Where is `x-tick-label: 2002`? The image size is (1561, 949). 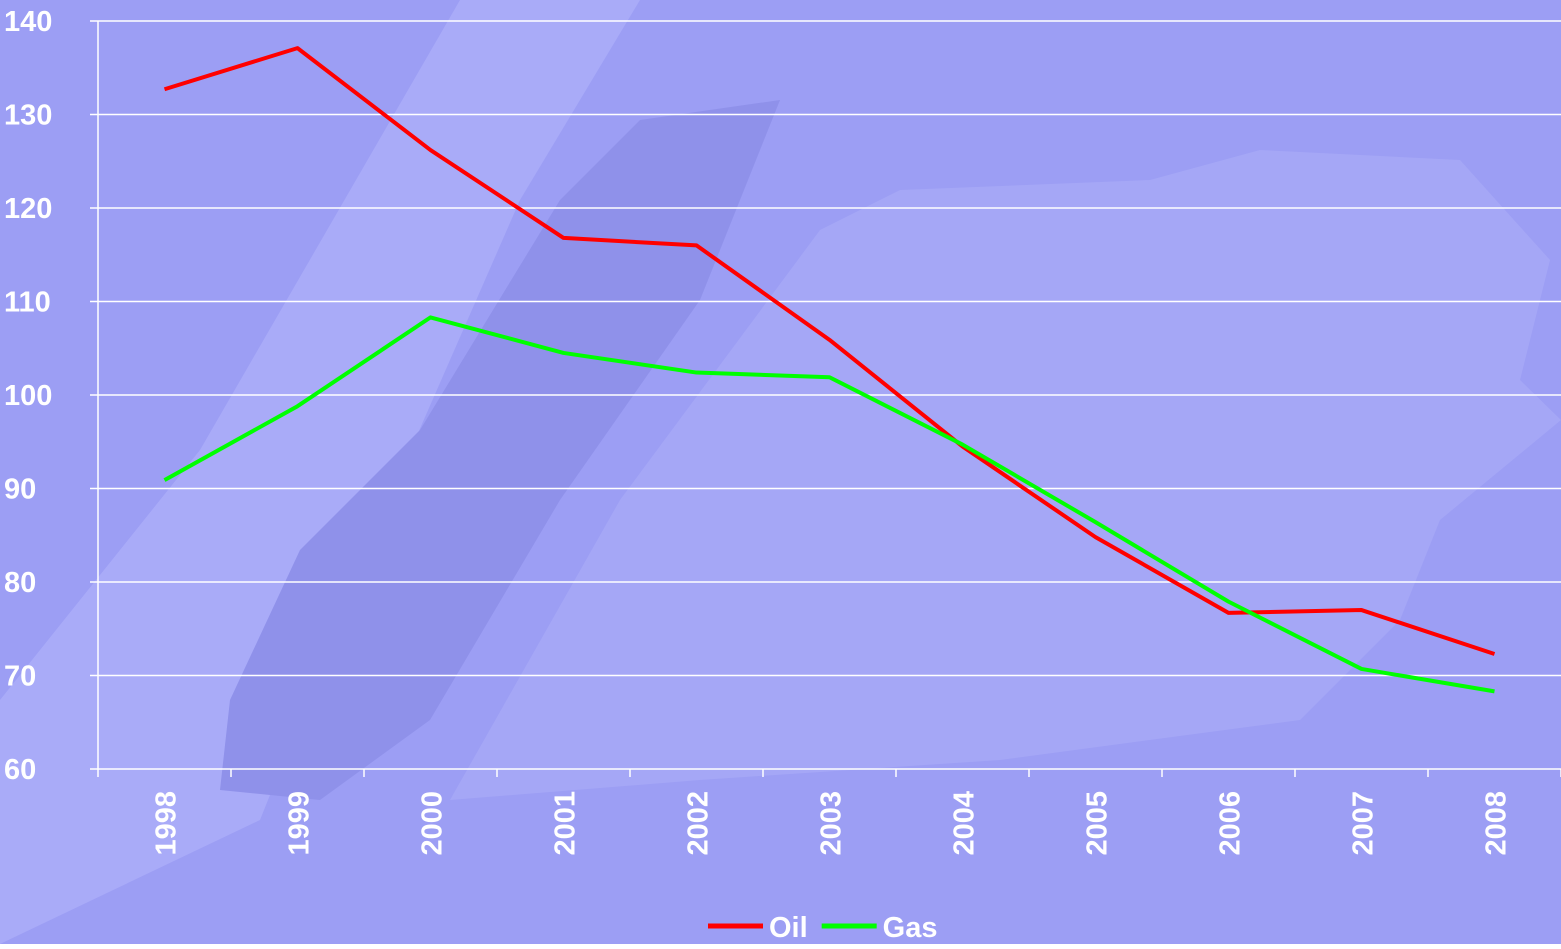
x-tick-label: 2002 is located at coordinates (699, 823).